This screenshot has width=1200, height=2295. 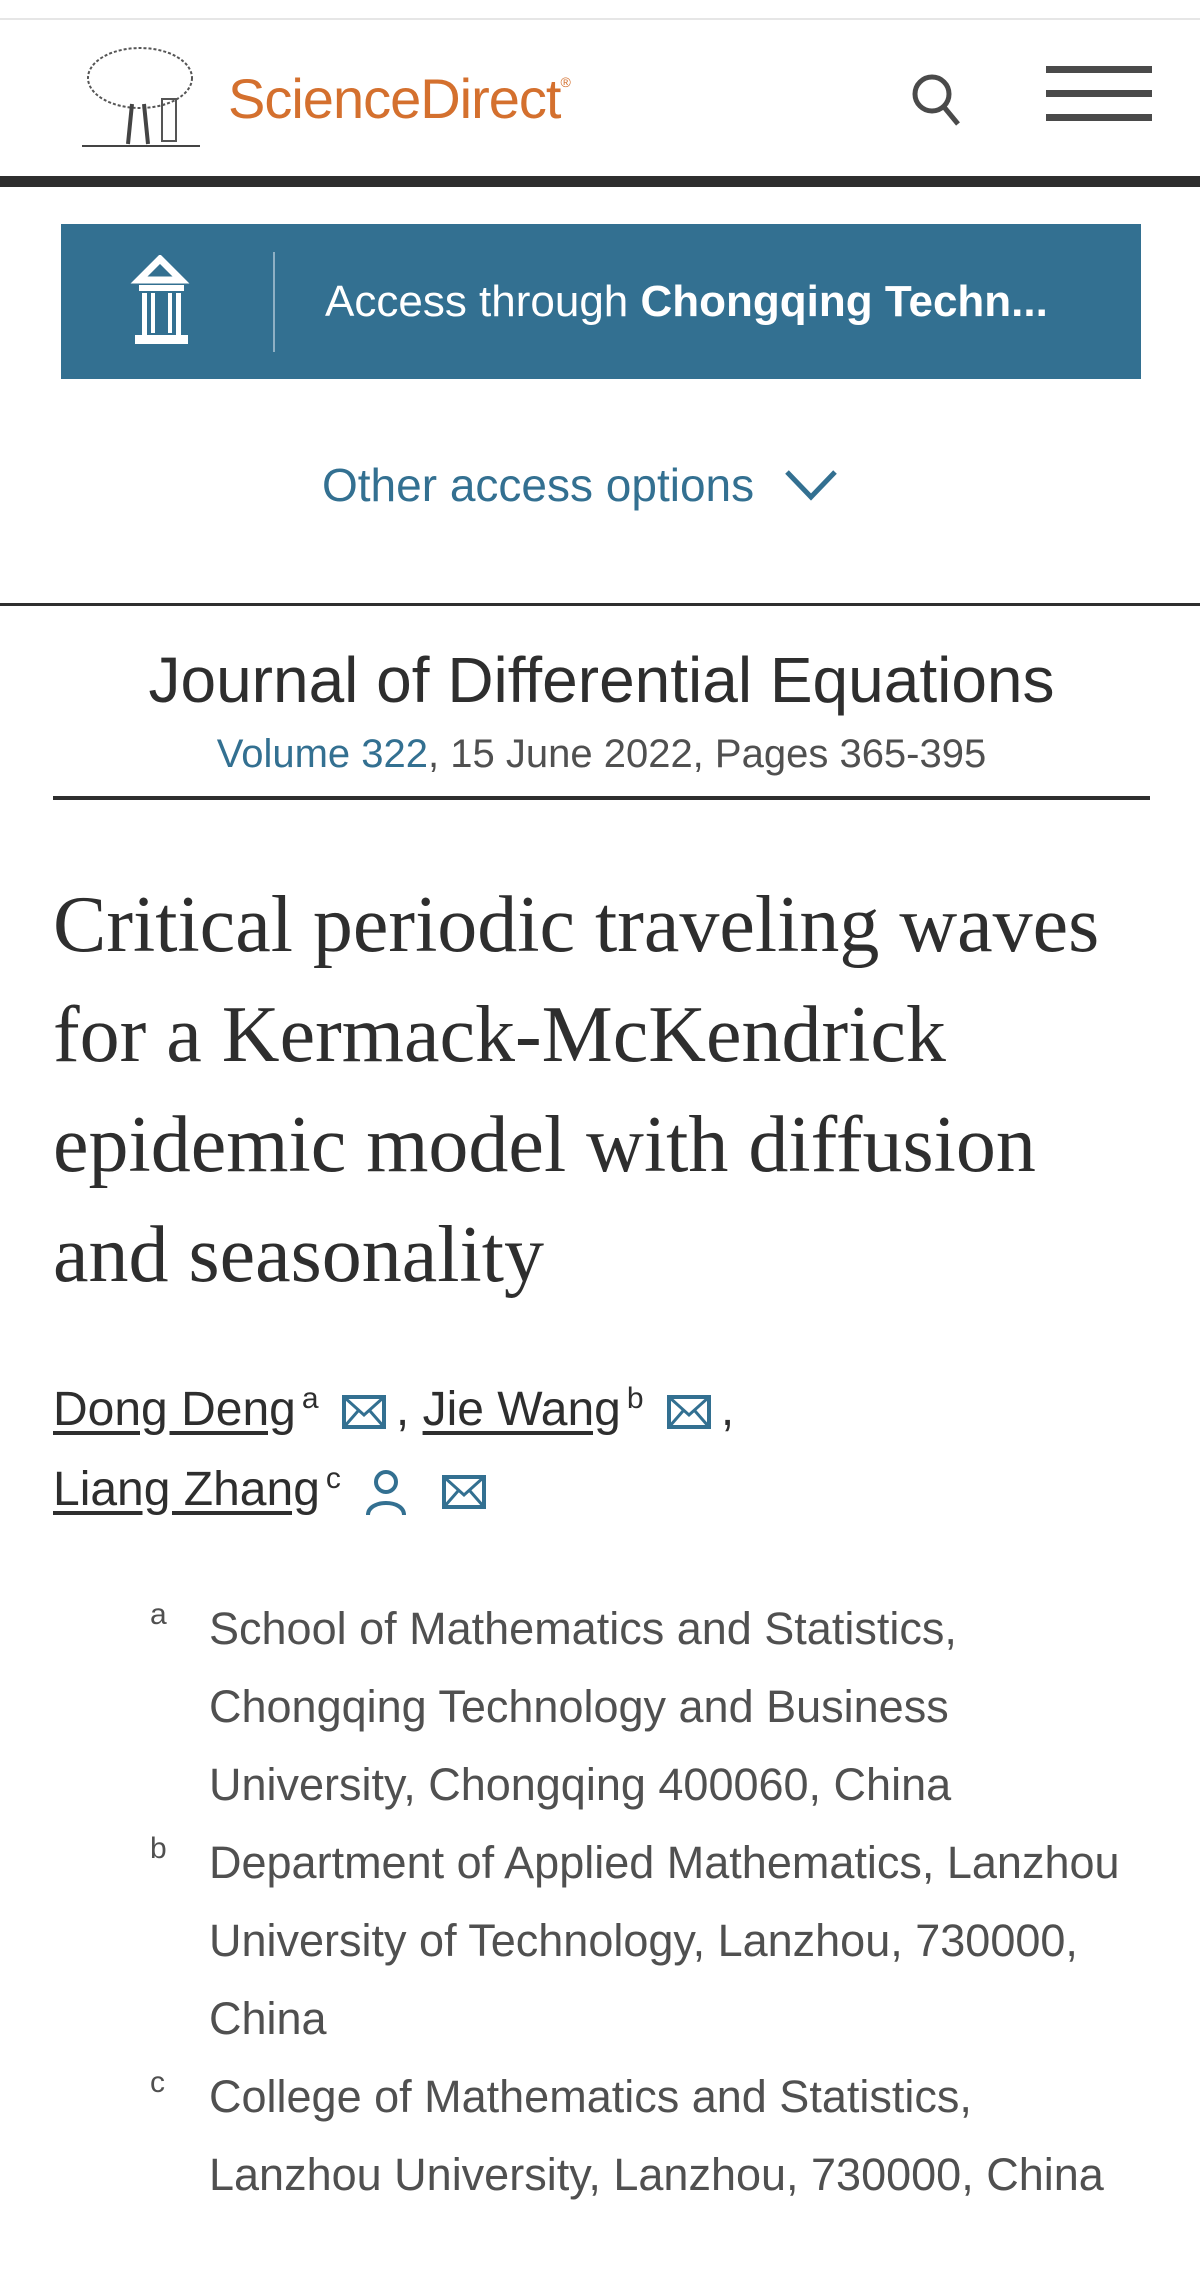 I want to click on affiliation-marker: b, so click(x=635, y=1398).